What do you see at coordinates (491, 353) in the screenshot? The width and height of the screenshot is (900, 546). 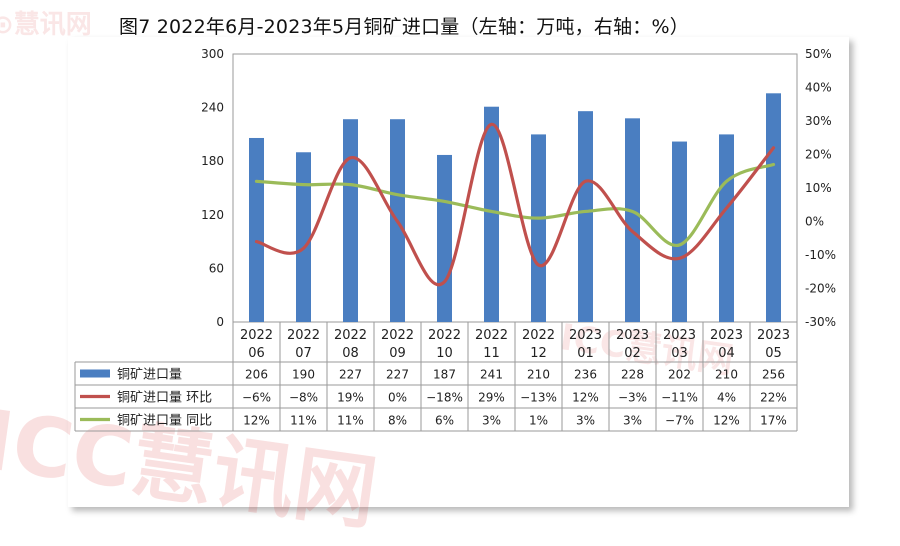 I see `x-axis-category-month: 11` at bounding box center [491, 353].